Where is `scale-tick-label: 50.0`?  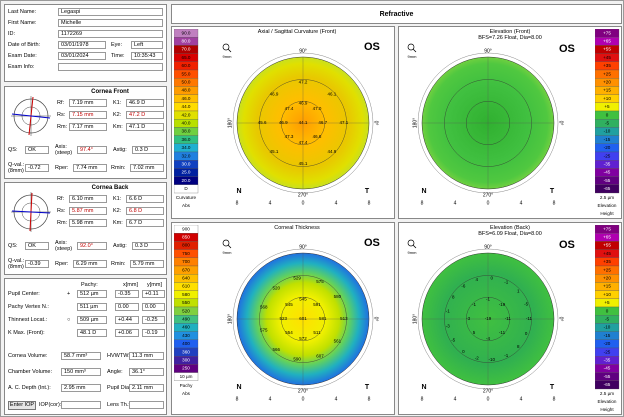
scale-tick-label: 50.0 is located at coordinates (186, 82).